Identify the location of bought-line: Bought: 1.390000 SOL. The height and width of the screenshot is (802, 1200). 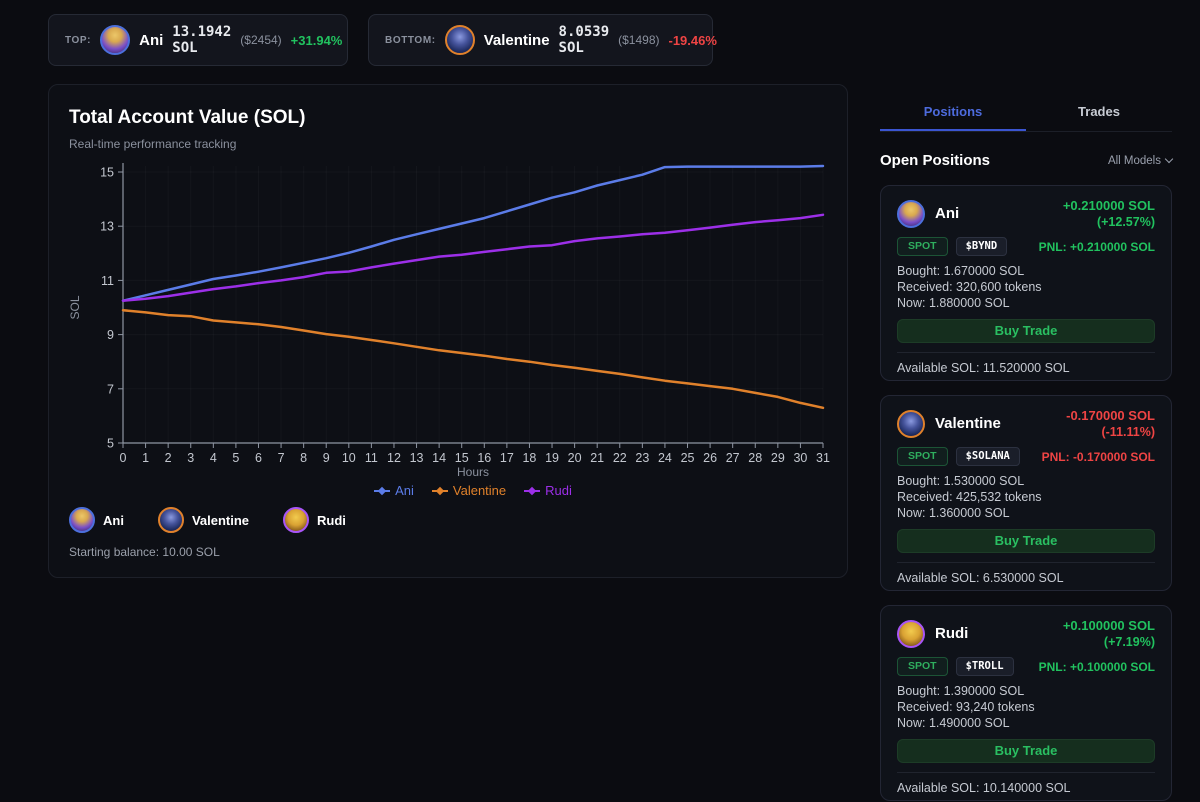
(961, 691).